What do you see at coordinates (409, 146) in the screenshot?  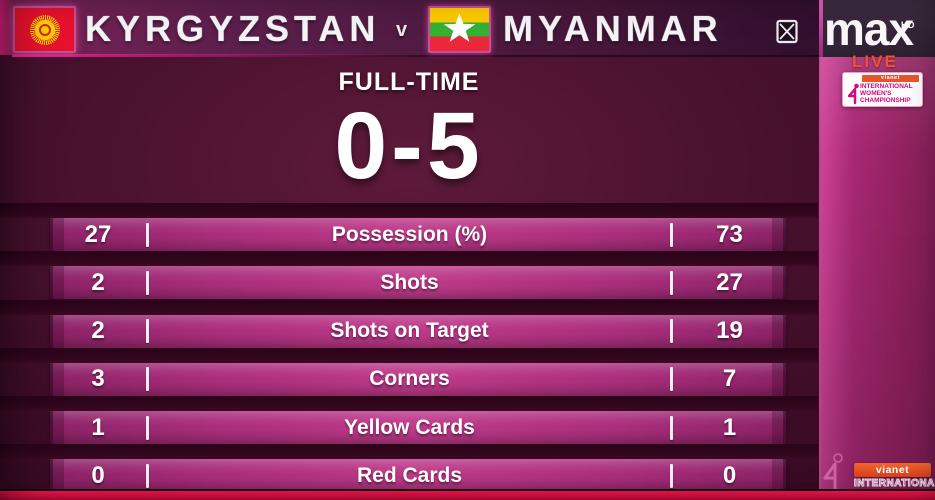 I see `final-score: 0-5` at bounding box center [409, 146].